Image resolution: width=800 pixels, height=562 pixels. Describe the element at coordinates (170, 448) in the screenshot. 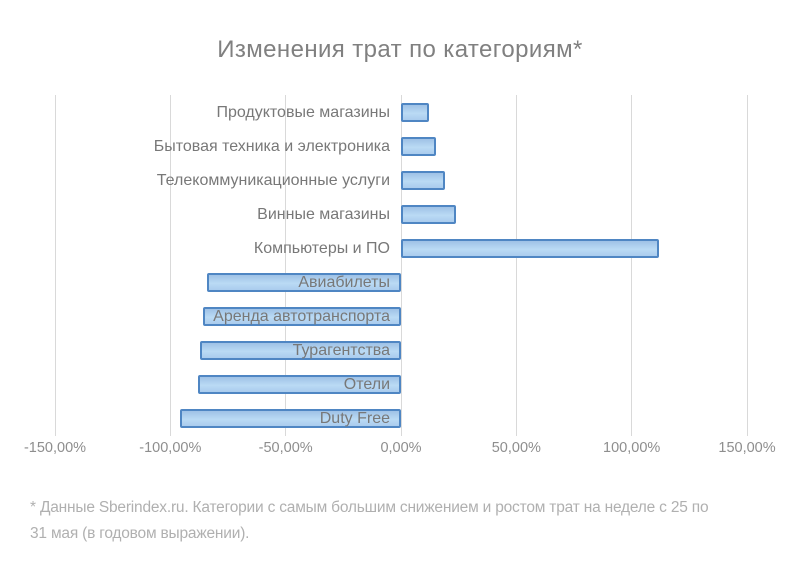

I see `x-axis-tick-label: -100,00%` at that location.